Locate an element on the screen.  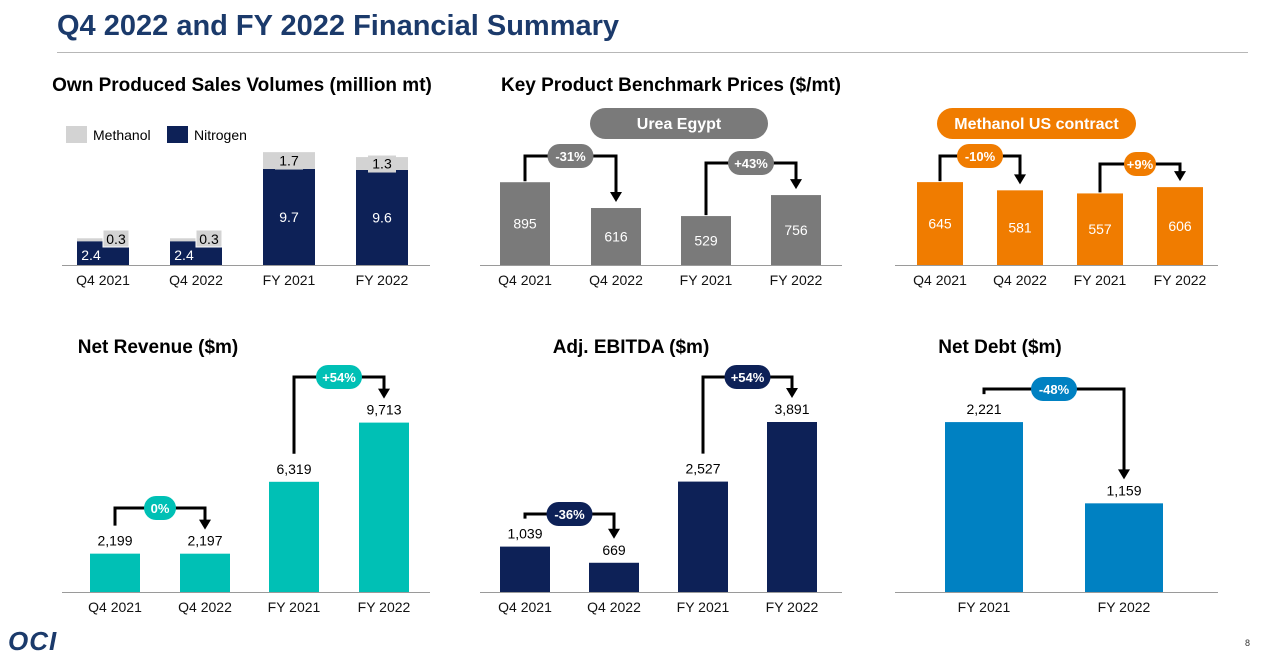
legend-label-methanol: Methanol is located at coordinates (122, 135).